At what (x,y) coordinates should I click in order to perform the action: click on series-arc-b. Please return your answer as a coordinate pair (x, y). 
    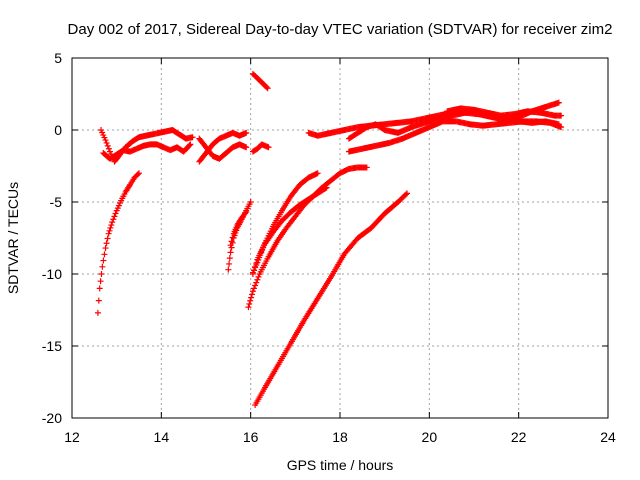
    Looking at the image, I should click on (147, 146).